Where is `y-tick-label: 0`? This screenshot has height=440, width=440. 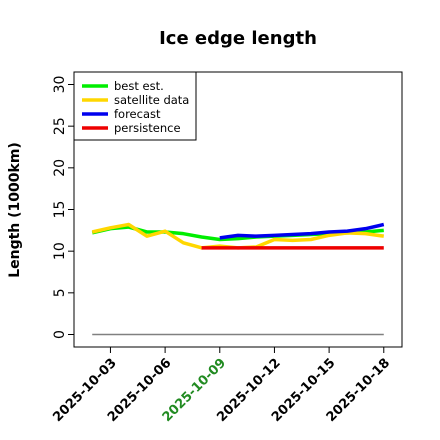
y-tick-label: 0 is located at coordinates (60, 334).